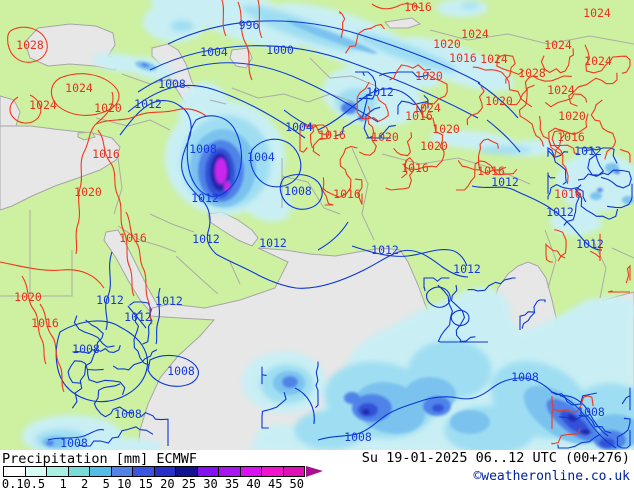 This screenshot has height=490, width=634. What do you see at coordinates (124, 483) in the screenshot?
I see `scale-tick-label: 10` at bounding box center [124, 483].